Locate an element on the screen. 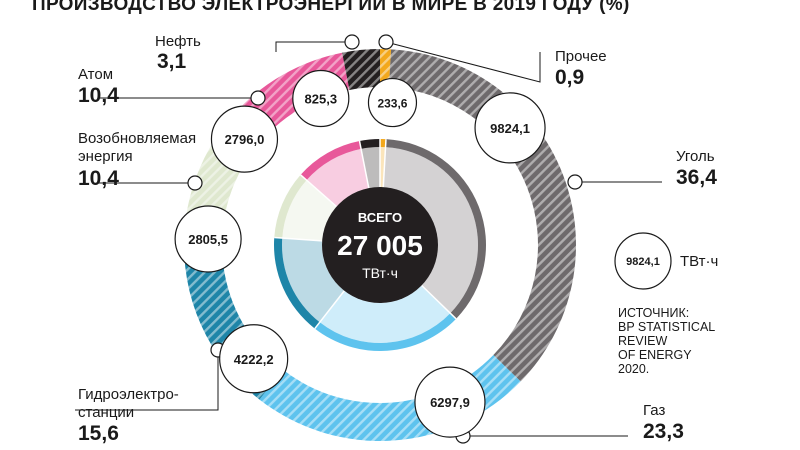 This screenshot has width=800, height=450. inner-slice-nuclear is located at coordinates (337, 177).